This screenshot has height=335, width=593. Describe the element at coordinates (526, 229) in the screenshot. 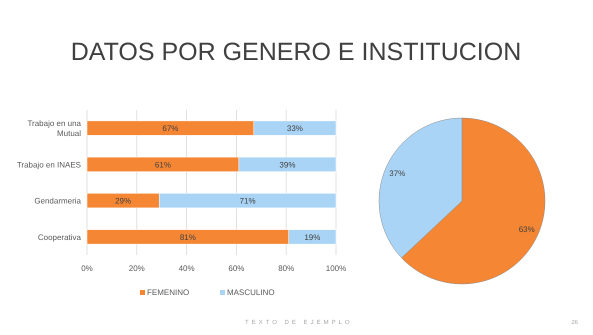

I see `data-label: 63%` at that location.